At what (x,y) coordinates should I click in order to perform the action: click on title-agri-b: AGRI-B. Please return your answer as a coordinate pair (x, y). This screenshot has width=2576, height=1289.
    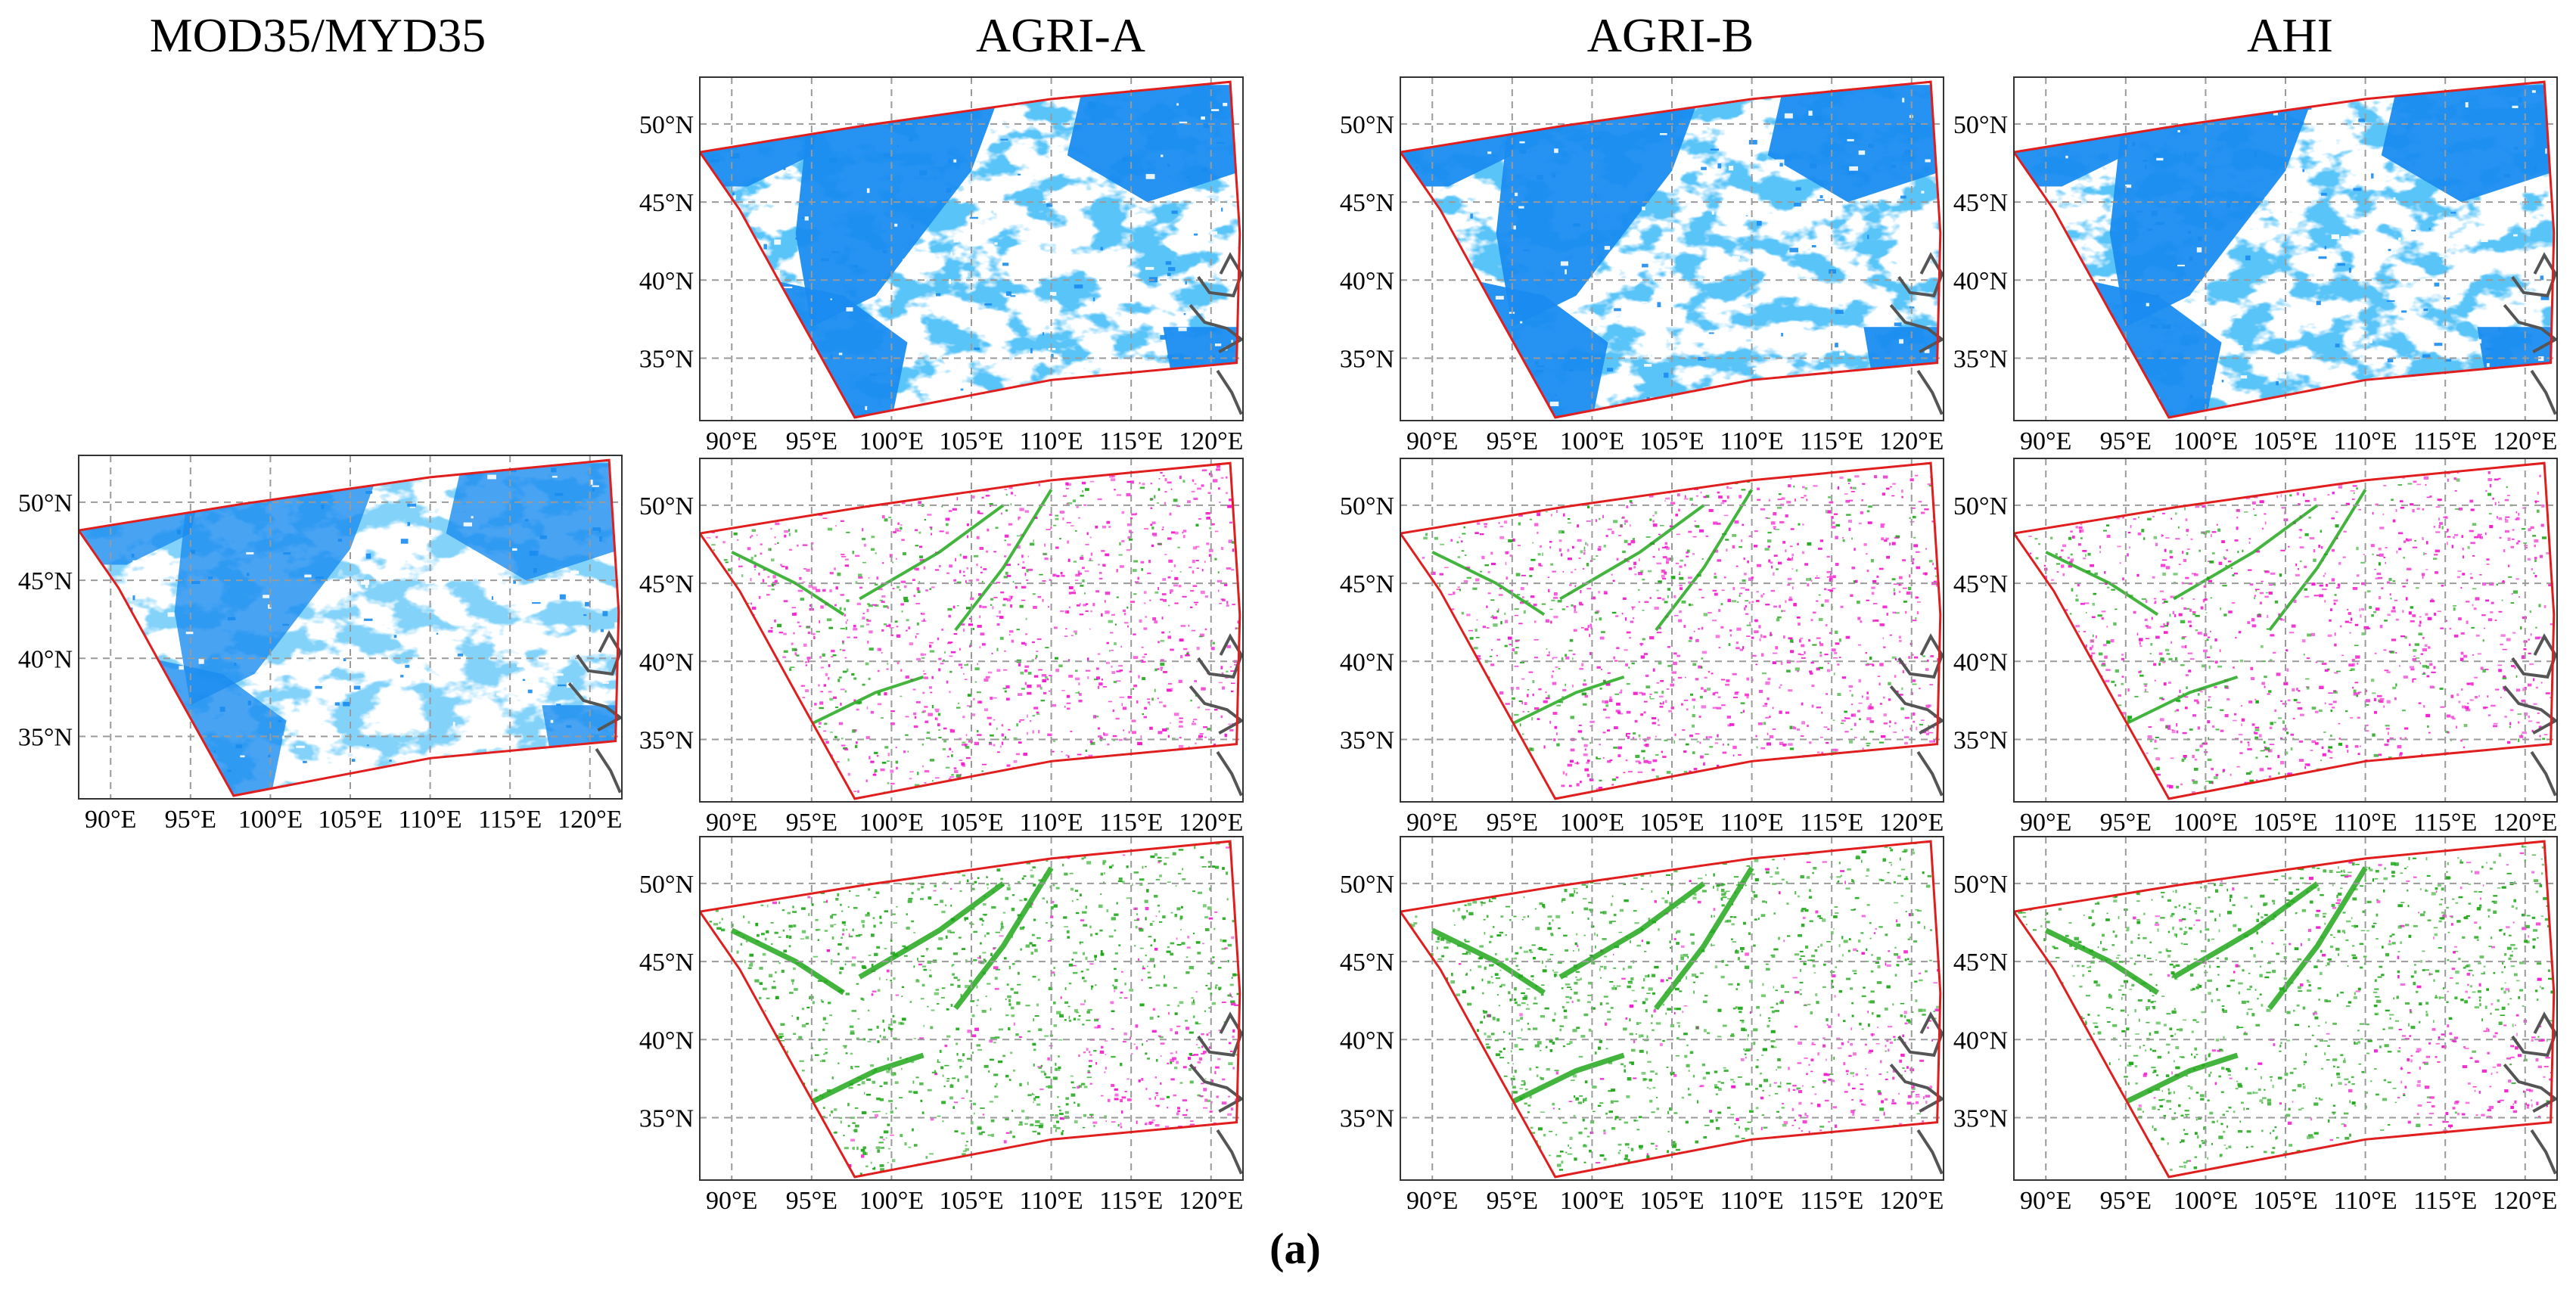
    Looking at the image, I should click on (1671, 35).